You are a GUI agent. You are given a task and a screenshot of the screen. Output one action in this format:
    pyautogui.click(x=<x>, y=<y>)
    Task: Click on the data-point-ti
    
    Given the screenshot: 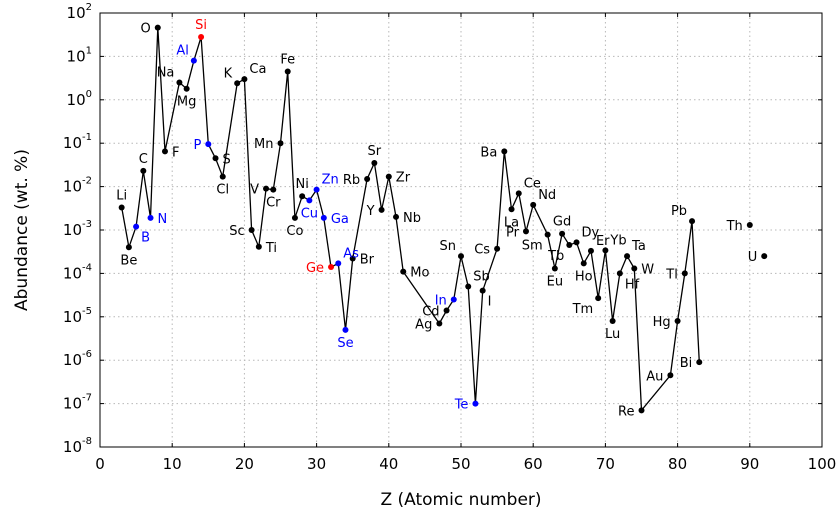 What is the action you would take?
    pyautogui.click(x=258, y=246)
    